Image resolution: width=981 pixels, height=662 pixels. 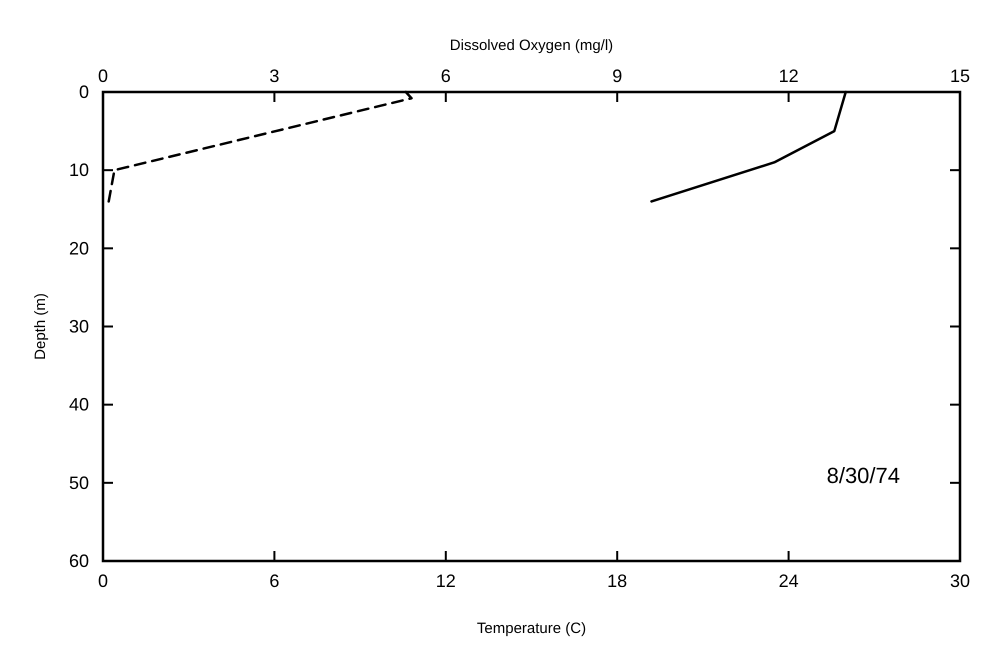 I want to click on annotation: 8/30/74, so click(x=863, y=475).